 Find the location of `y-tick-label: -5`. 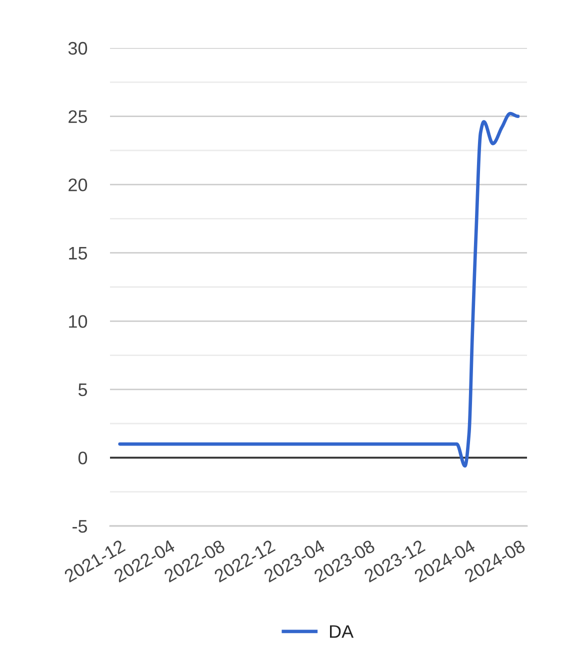

y-tick-label: -5 is located at coordinates (80, 526).